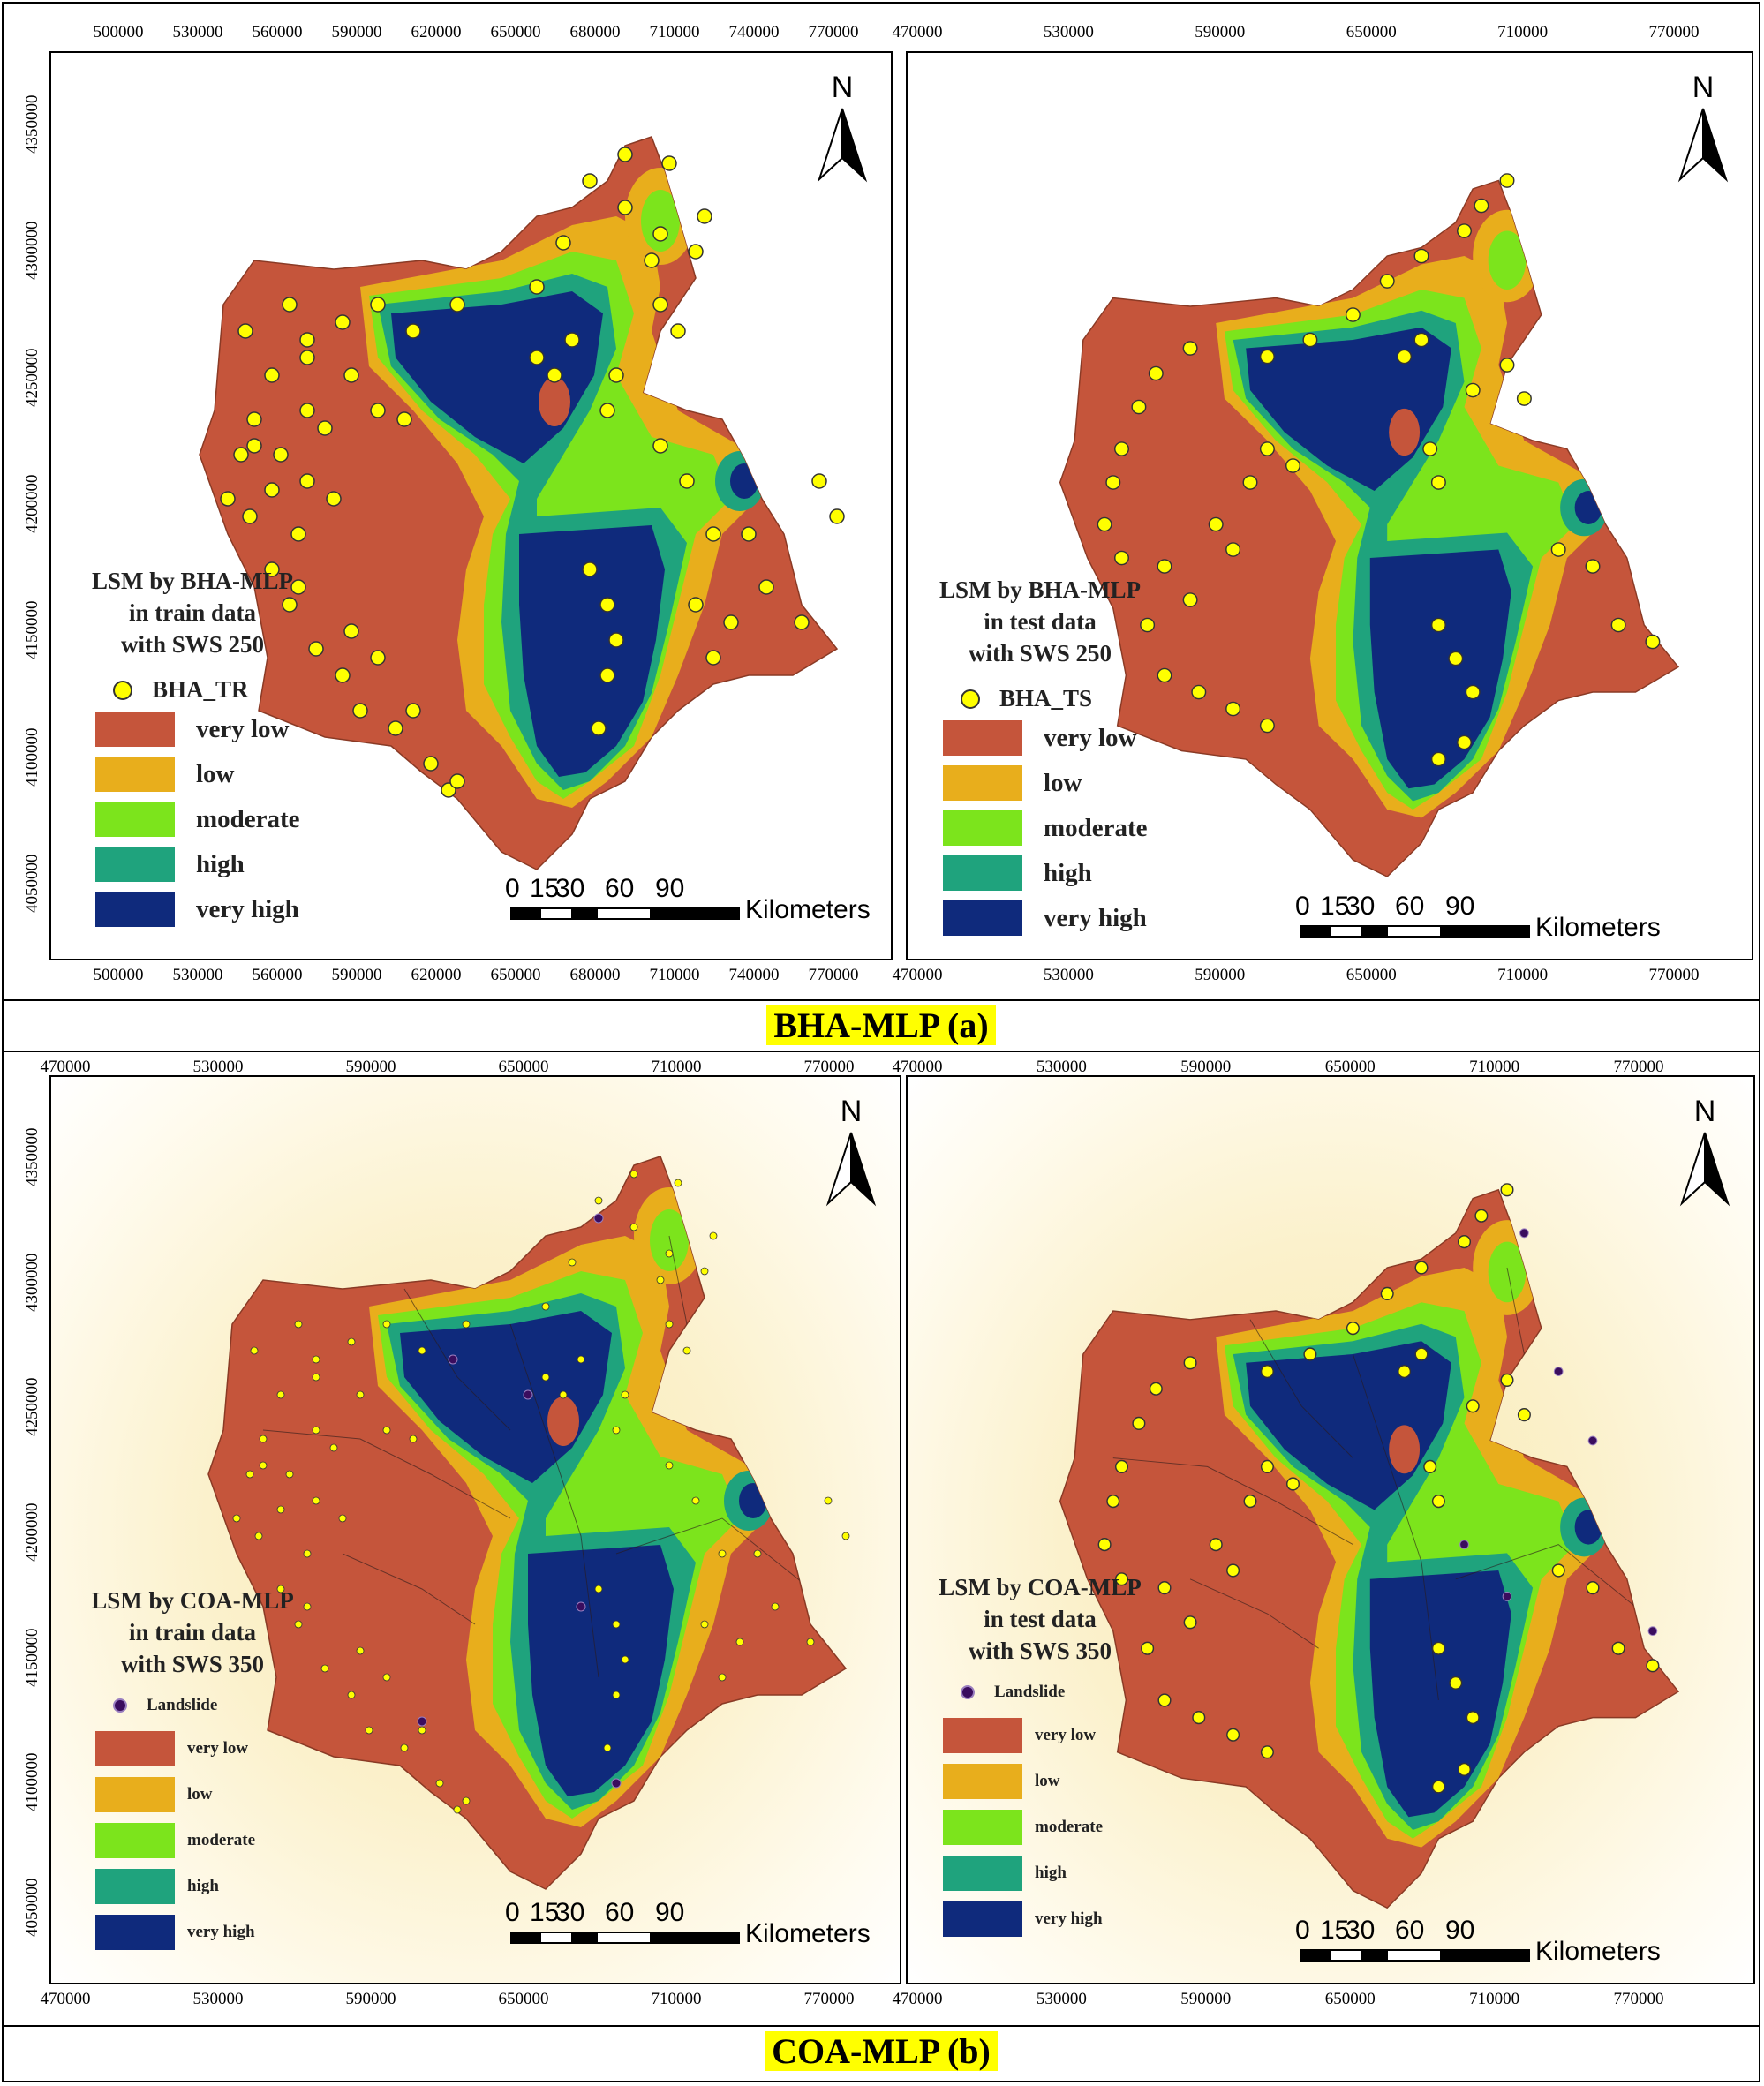 This screenshot has height=2086, width=1764. What do you see at coordinates (436, 975) in the screenshot?
I see `x-tick-label: 620000` at bounding box center [436, 975].